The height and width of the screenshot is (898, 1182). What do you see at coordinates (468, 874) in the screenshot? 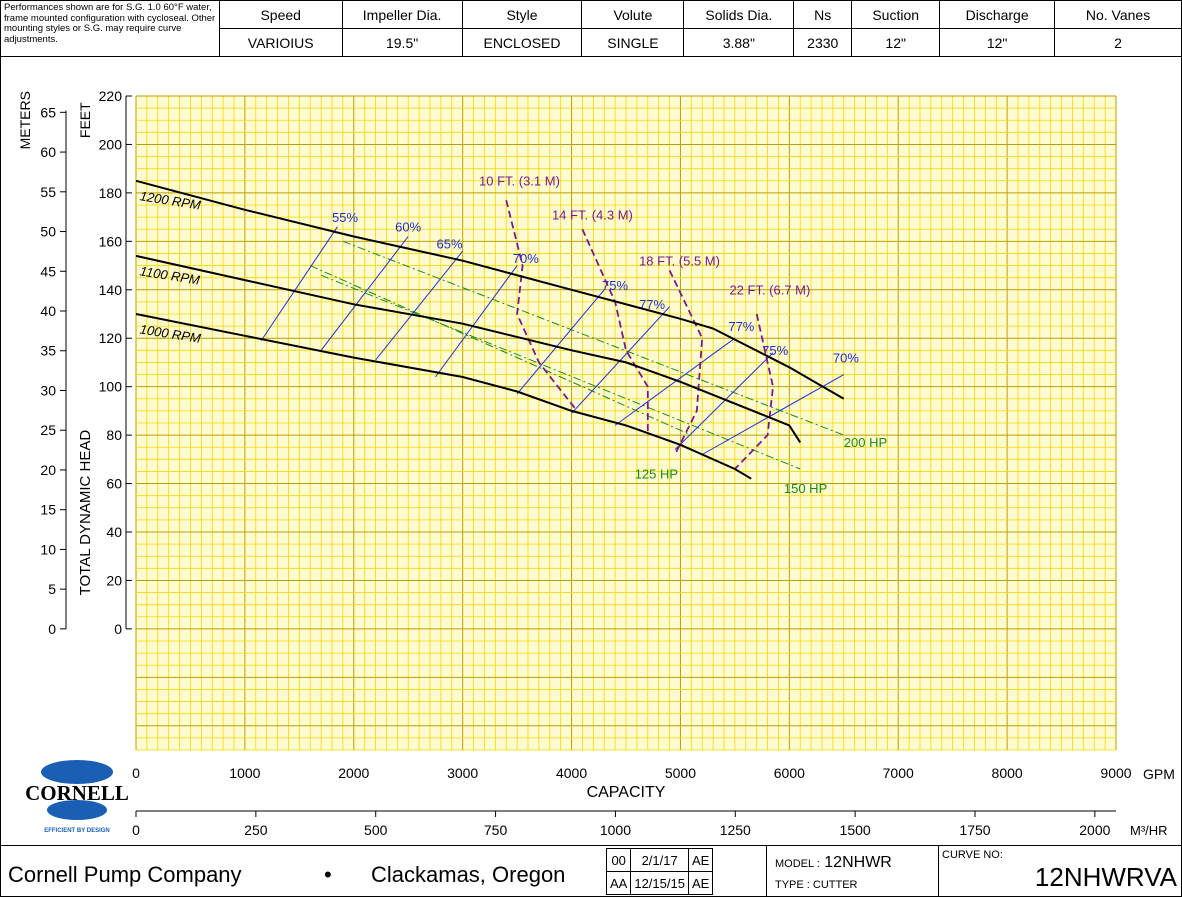
I see `company-location: Clackamas, Oregon` at bounding box center [468, 874].